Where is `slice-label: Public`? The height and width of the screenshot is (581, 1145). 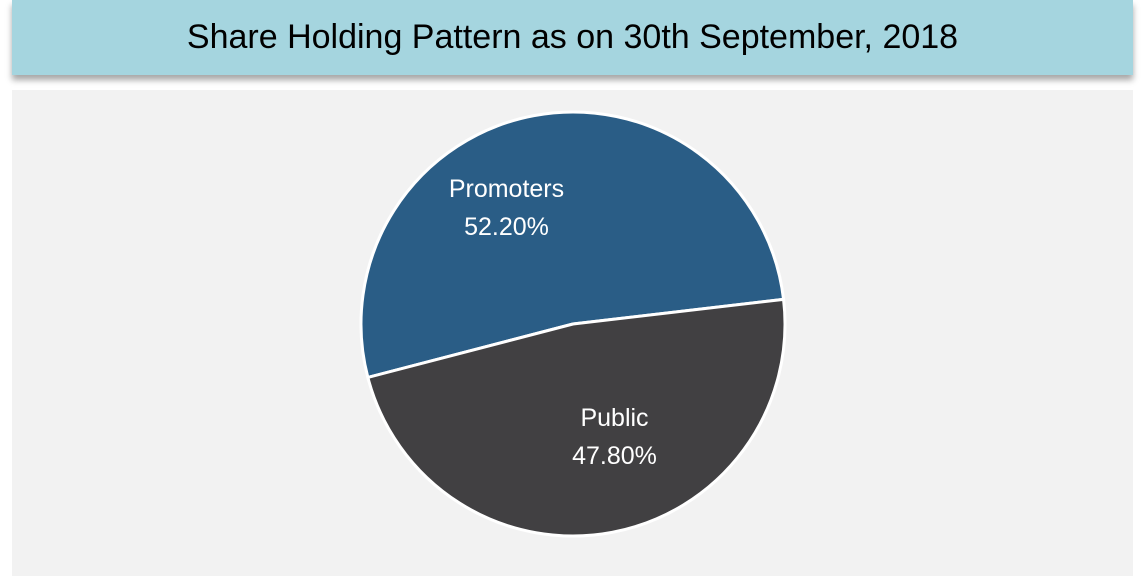 slice-label: Public is located at coordinates (614, 418).